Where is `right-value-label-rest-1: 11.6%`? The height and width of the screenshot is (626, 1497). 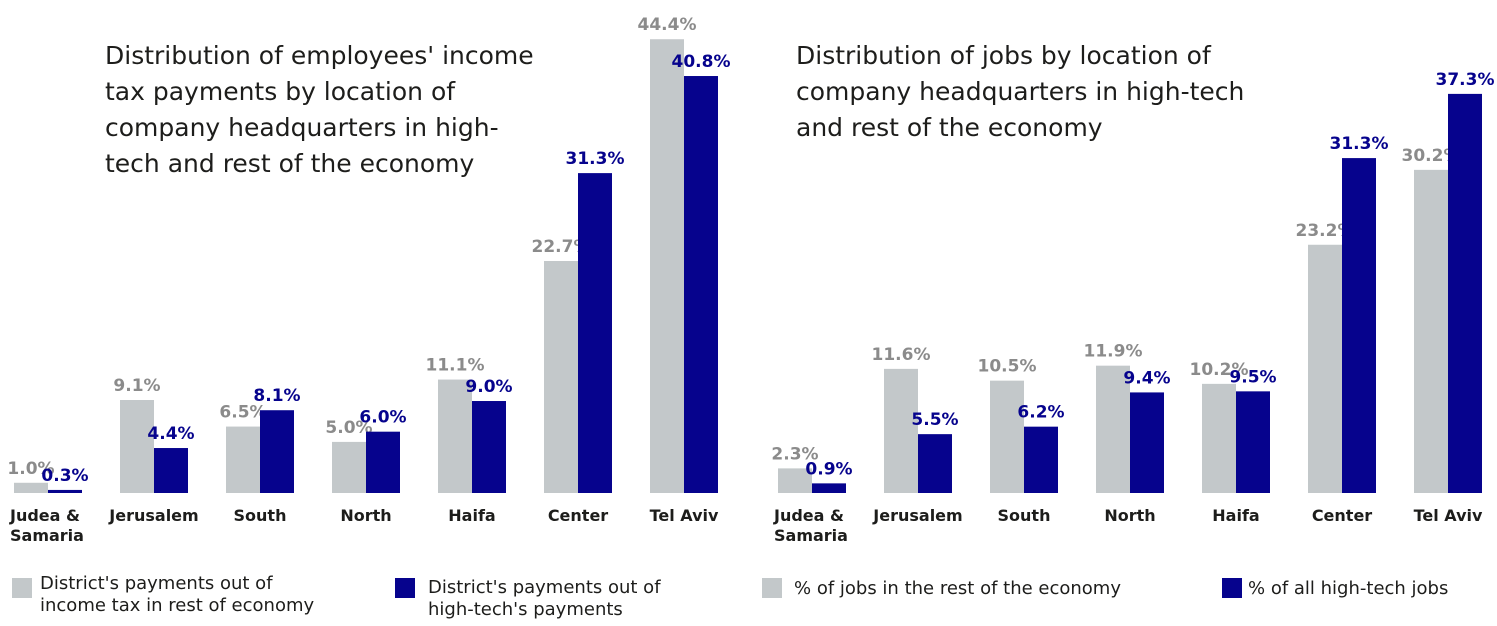
right-value-label-rest-1: 11.6% is located at coordinates (901, 355).